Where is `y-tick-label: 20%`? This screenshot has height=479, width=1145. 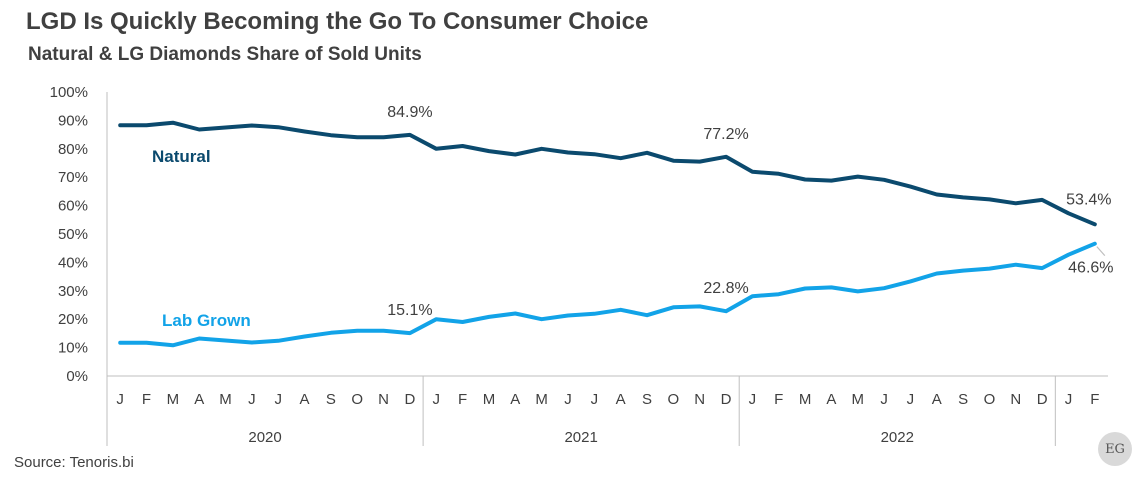
y-tick-label: 20% is located at coordinates (73, 319).